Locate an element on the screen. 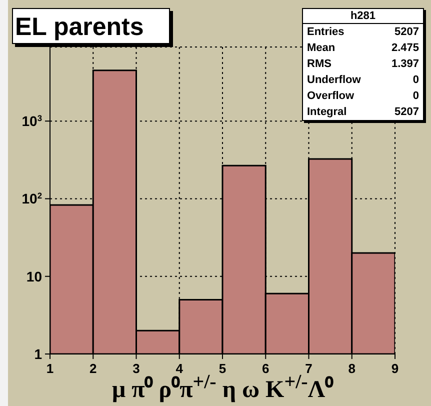 The image size is (431, 406). y-tick-label: 1 is located at coordinates (38, 354).